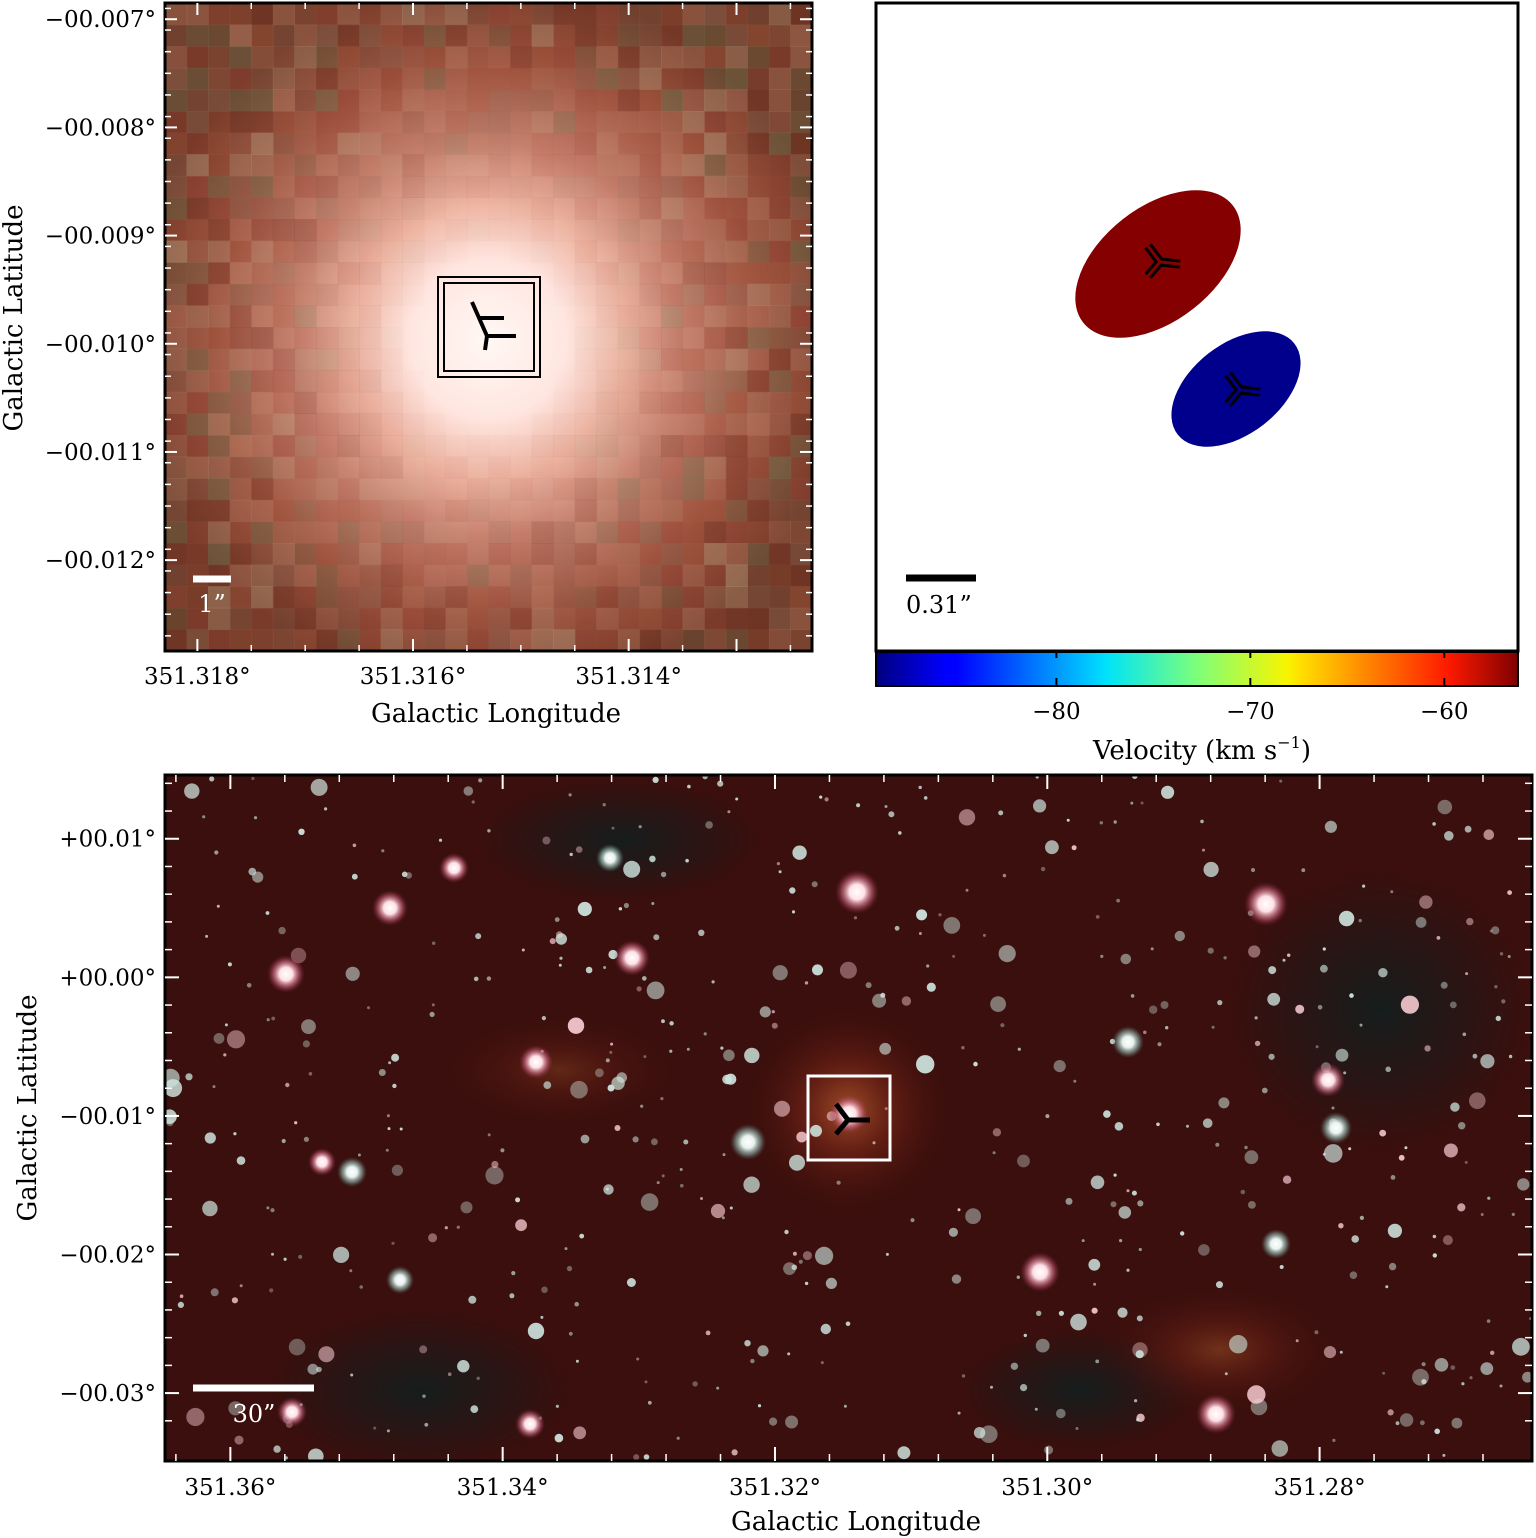 The image size is (1536, 1538). Describe the element at coordinates (212, 604) in the screenshot. I see `top-left-scale-bar-label: 1”` at that location.